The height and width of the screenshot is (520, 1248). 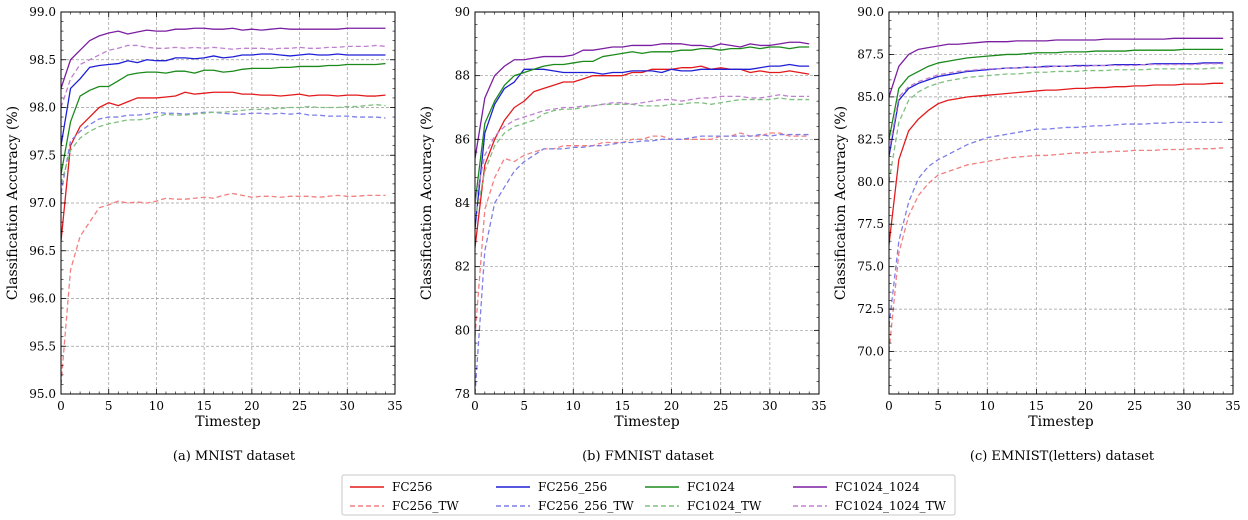 I want to click on y-tick-label: 98.0, so click(x=42, y=108).